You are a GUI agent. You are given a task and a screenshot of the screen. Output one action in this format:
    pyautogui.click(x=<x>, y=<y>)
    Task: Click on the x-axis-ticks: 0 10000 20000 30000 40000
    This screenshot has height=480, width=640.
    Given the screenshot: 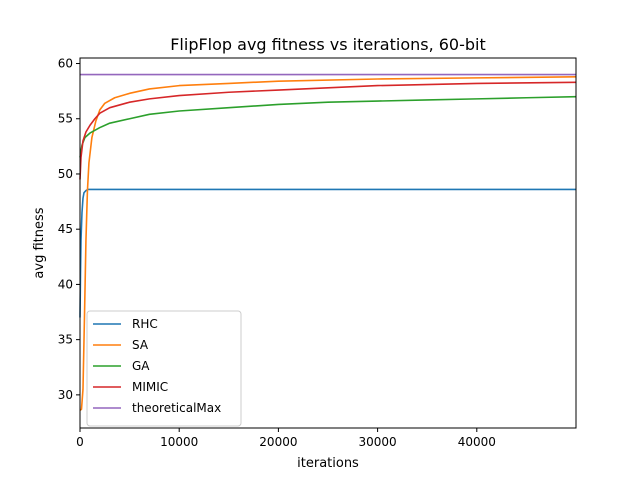 What is the action you would take?
    pyautogui.click(x=286, y=438)
    